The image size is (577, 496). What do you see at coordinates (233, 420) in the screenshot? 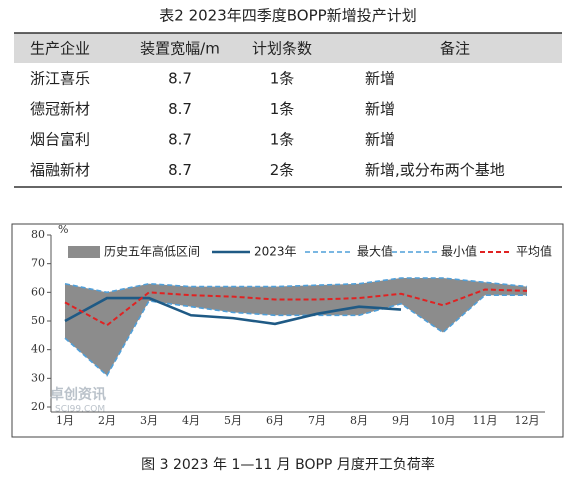
I see `x-tick-label: 5月` at bounding box center [233, 420].